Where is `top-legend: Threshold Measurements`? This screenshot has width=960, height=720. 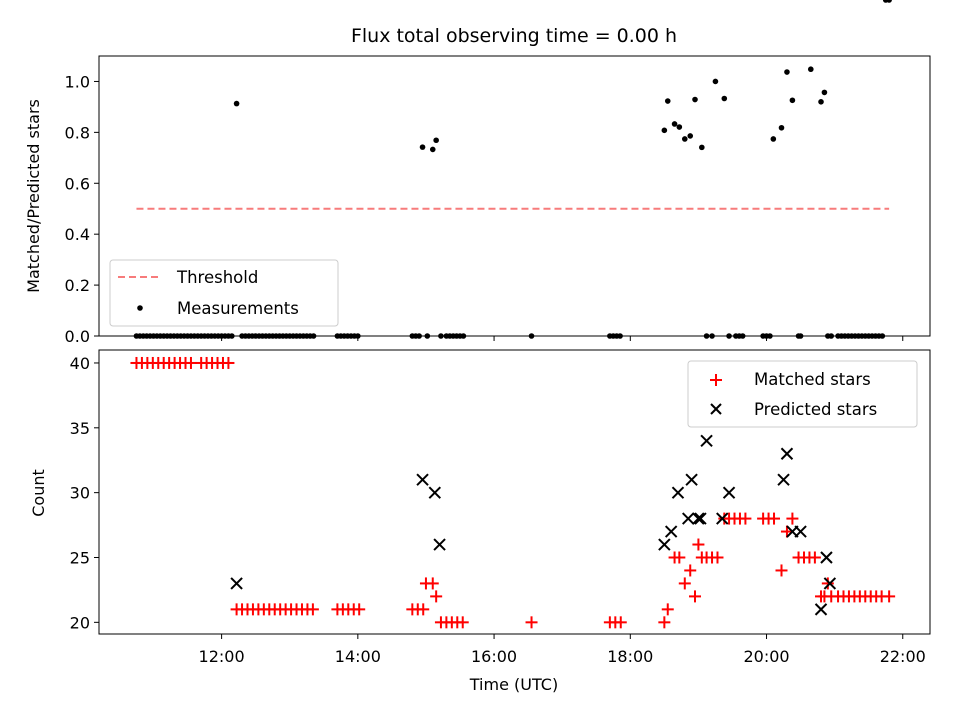
top-legend: Threshold Measurements is located at coordinates (224, 293).